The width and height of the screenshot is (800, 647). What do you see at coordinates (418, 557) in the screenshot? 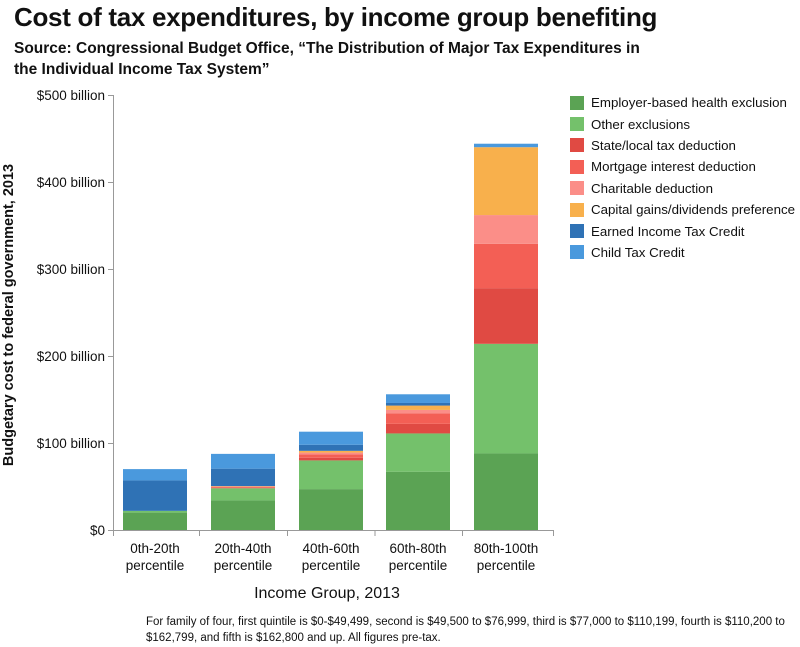
I see `x-tick-label: 60th-80th percentile` at bounding box center [418, 557].